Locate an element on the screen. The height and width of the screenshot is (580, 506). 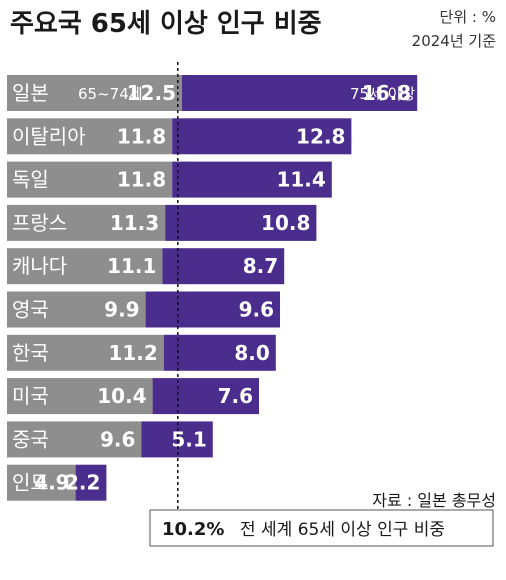
category-label-8: 중국 is located at coordinates (30, 439).